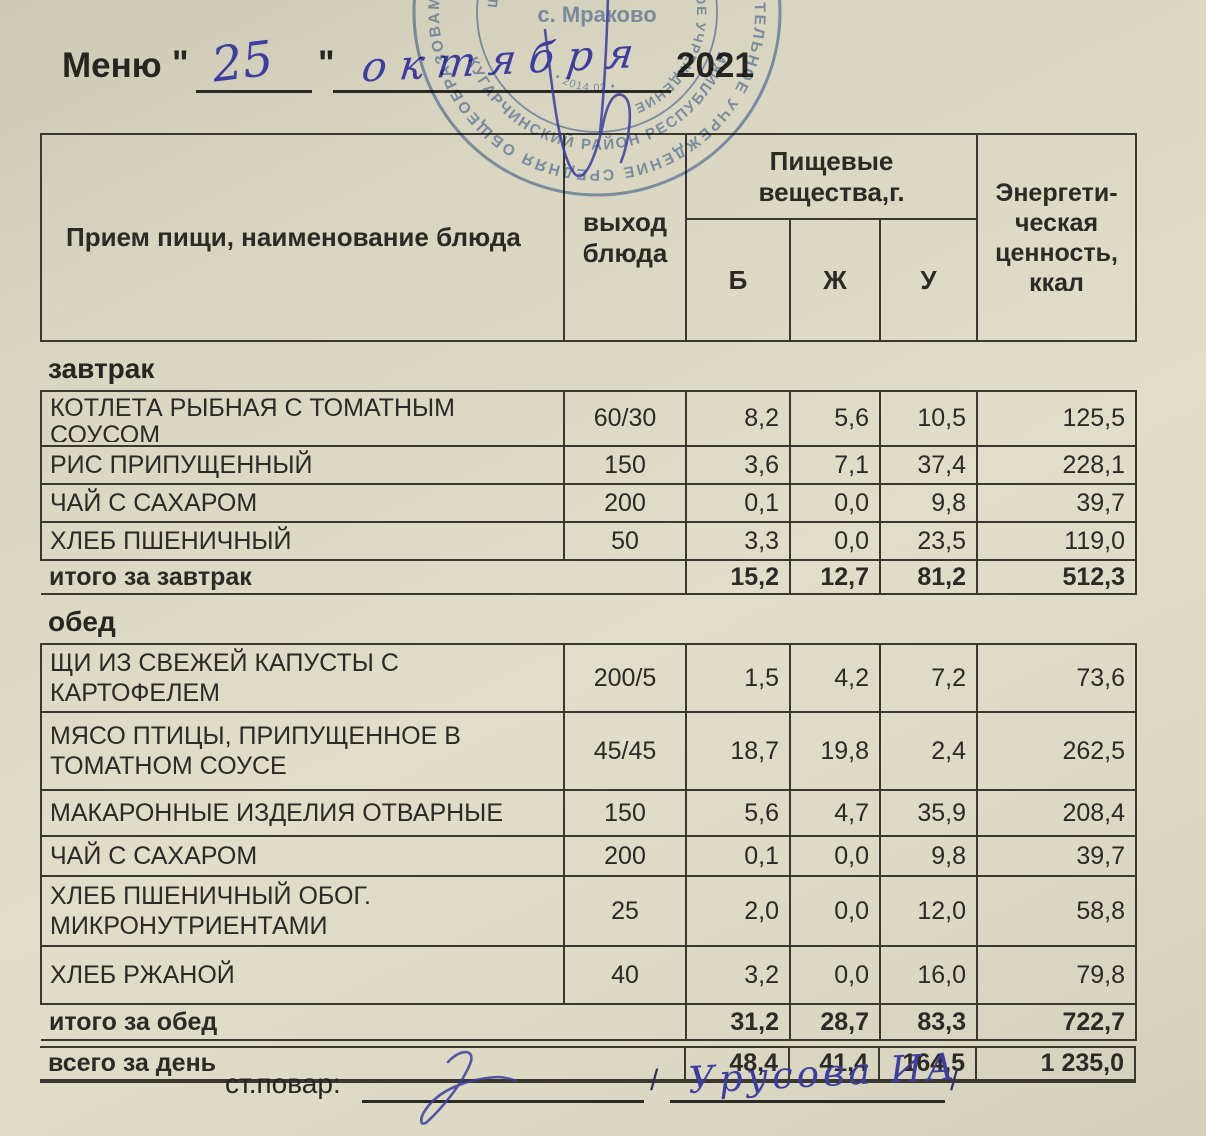 This screenshot has height=1136, width=1206. What do you see at coordinates (831, 176) in the screenshot?
I see `header-cell-nutrients-group: Пищевые вещества,г.` at bounding box center [831, 176].